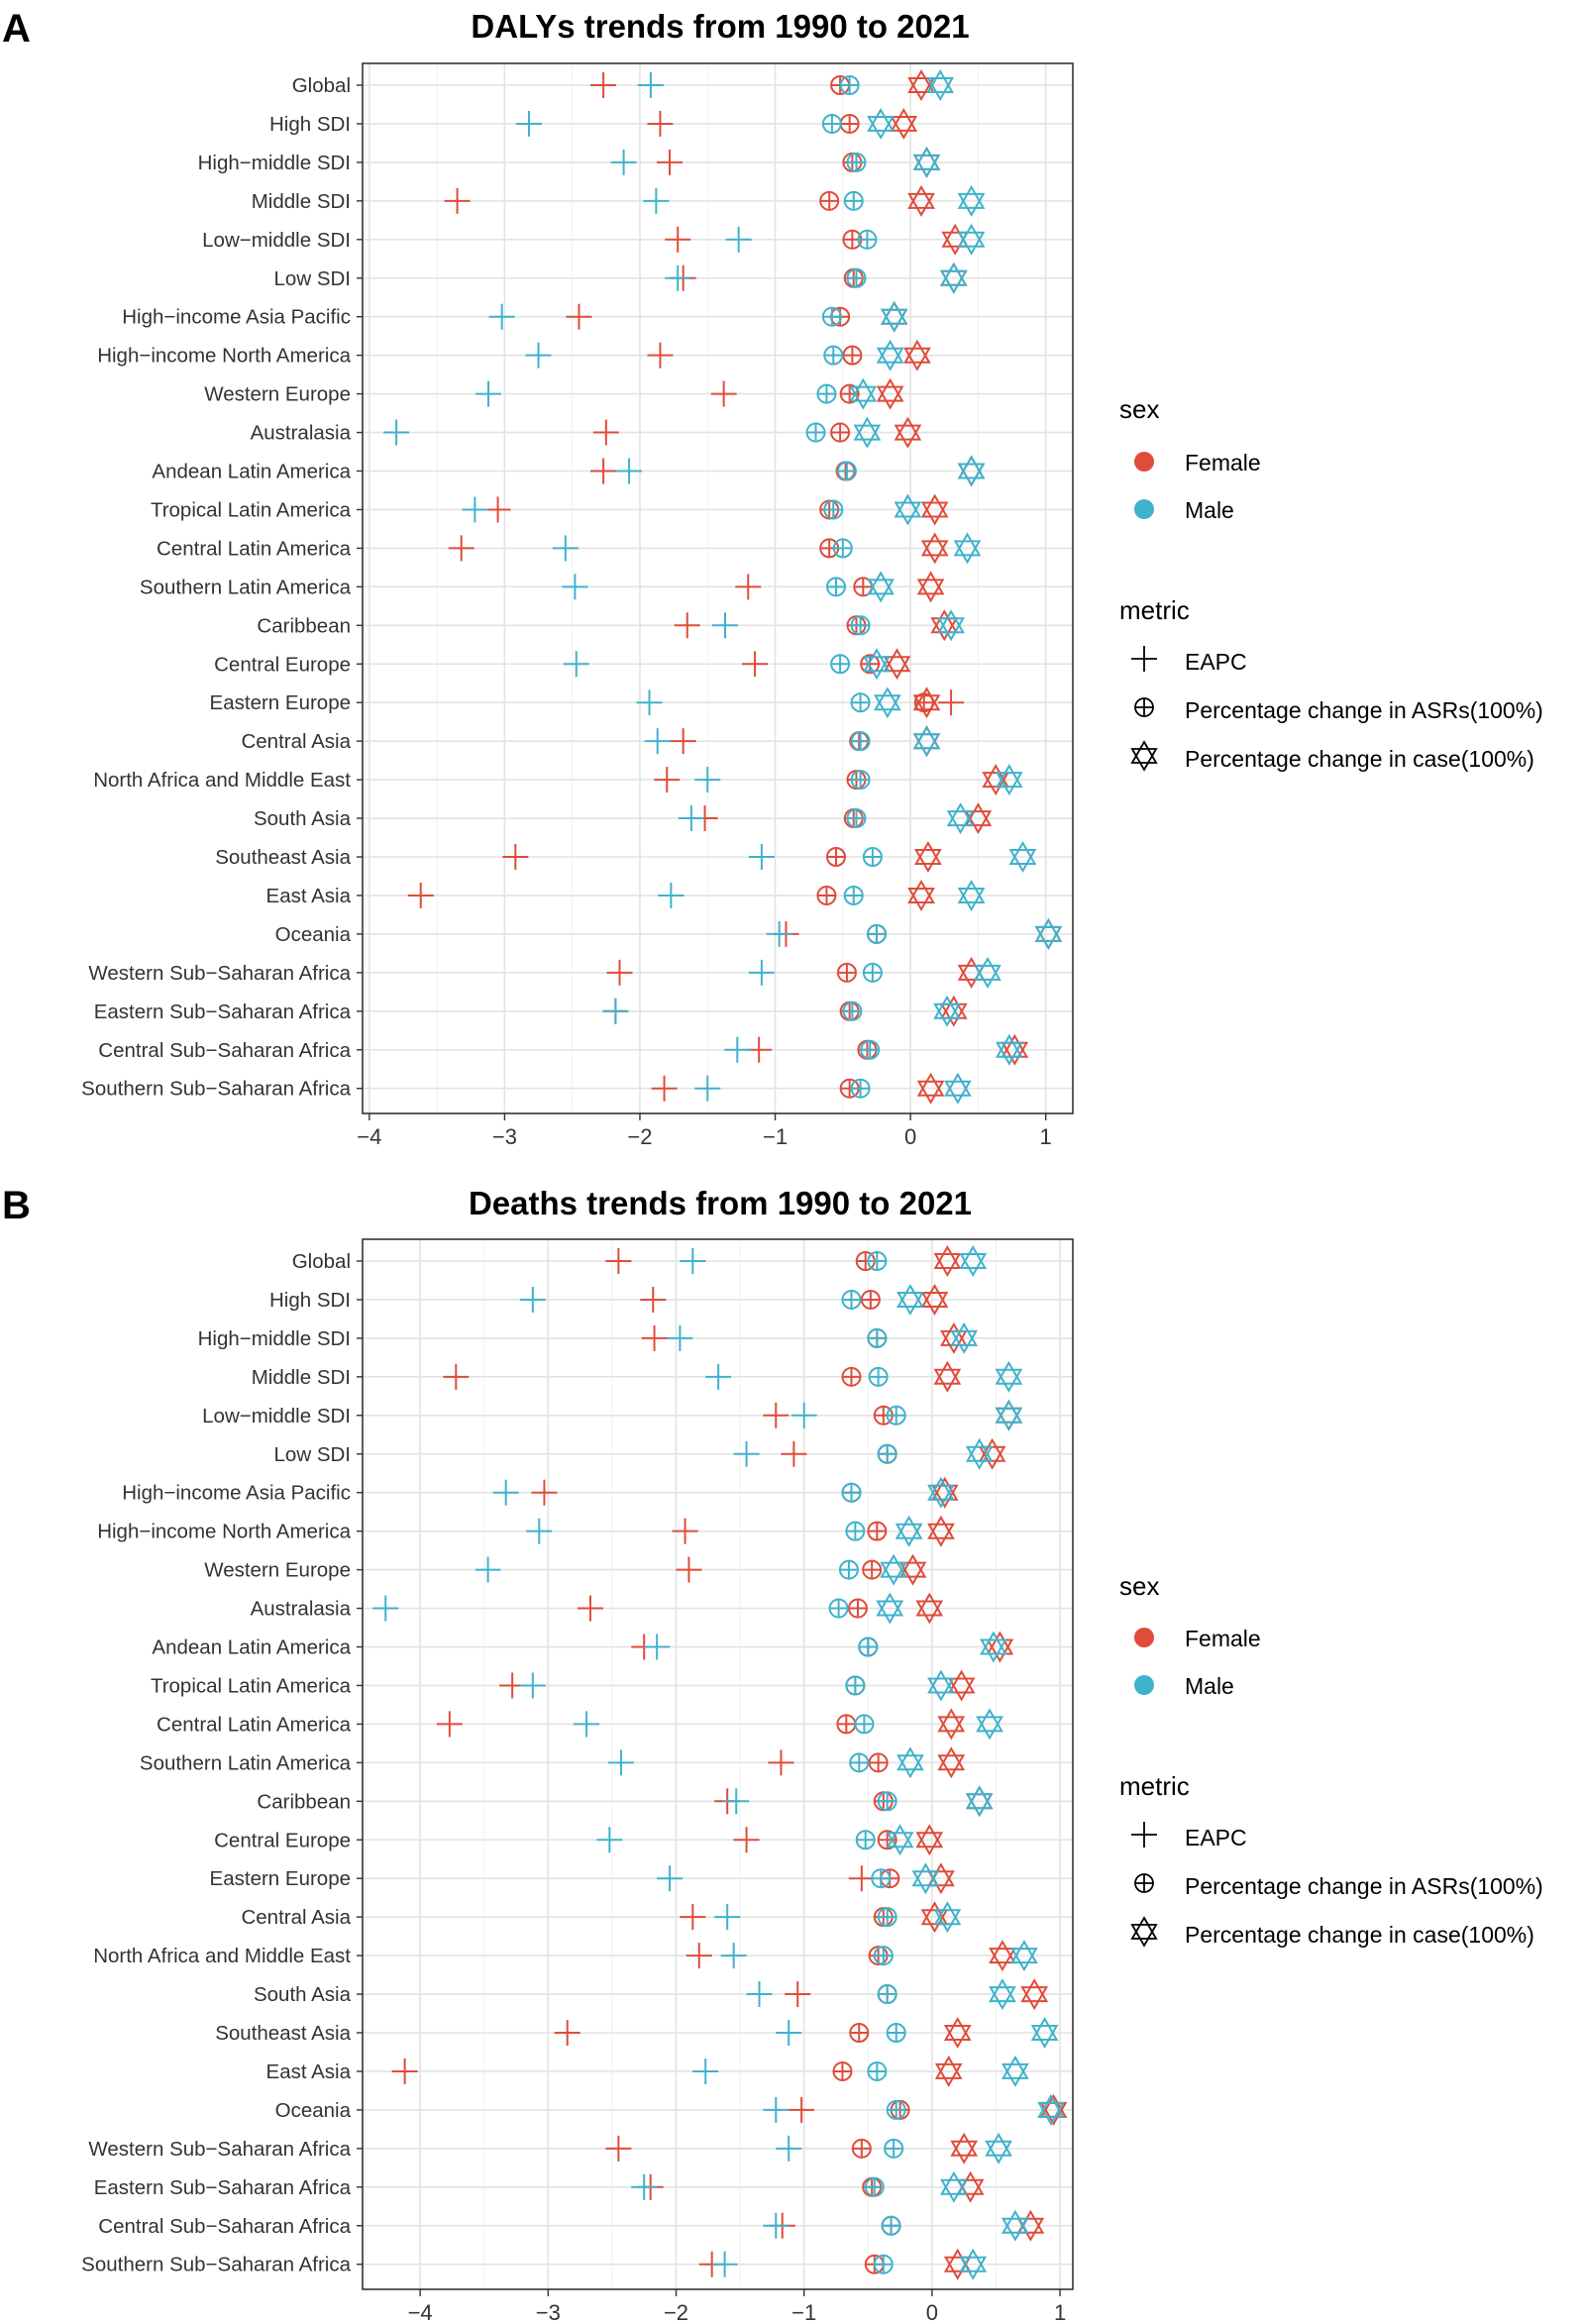 The image size is (1581, 2324). What do you see at coordinates (737, 2306) in the screenshot?
I see `x-axis-deaths: −4 −3 −2 −1 0 1` at bounding box center [737, 2306].